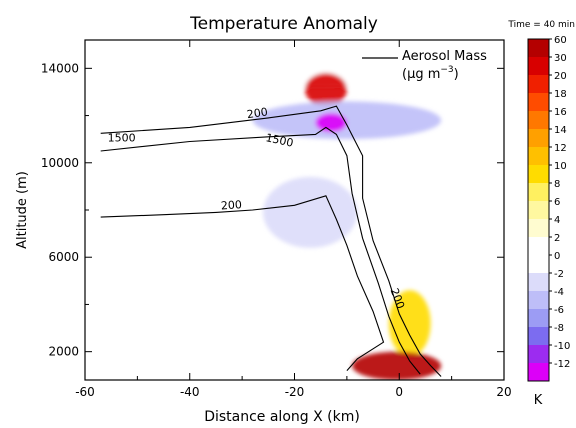  Describe the element at coordinates (409, 323) in the screenshot. I see `anomaly-plume-warm-column` at that location.